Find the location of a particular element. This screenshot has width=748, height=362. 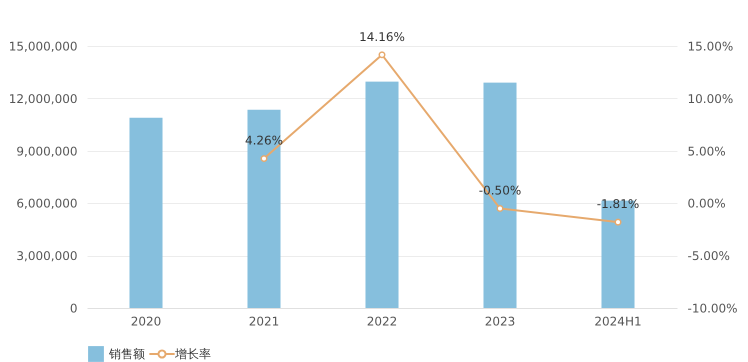

legend-label: 销售额 is located at coordinates (126, 354).